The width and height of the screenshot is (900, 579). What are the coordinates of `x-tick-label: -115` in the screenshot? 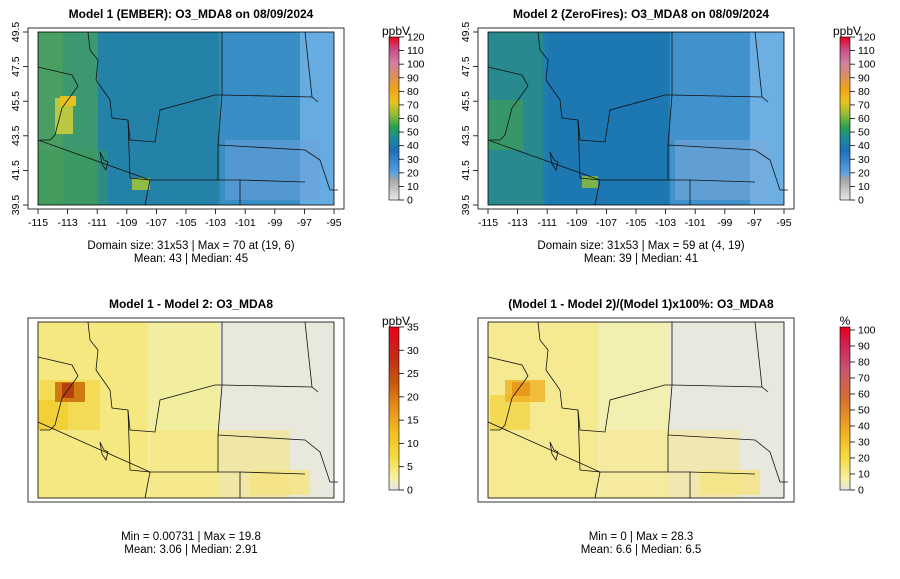 It's located at (38, 223).